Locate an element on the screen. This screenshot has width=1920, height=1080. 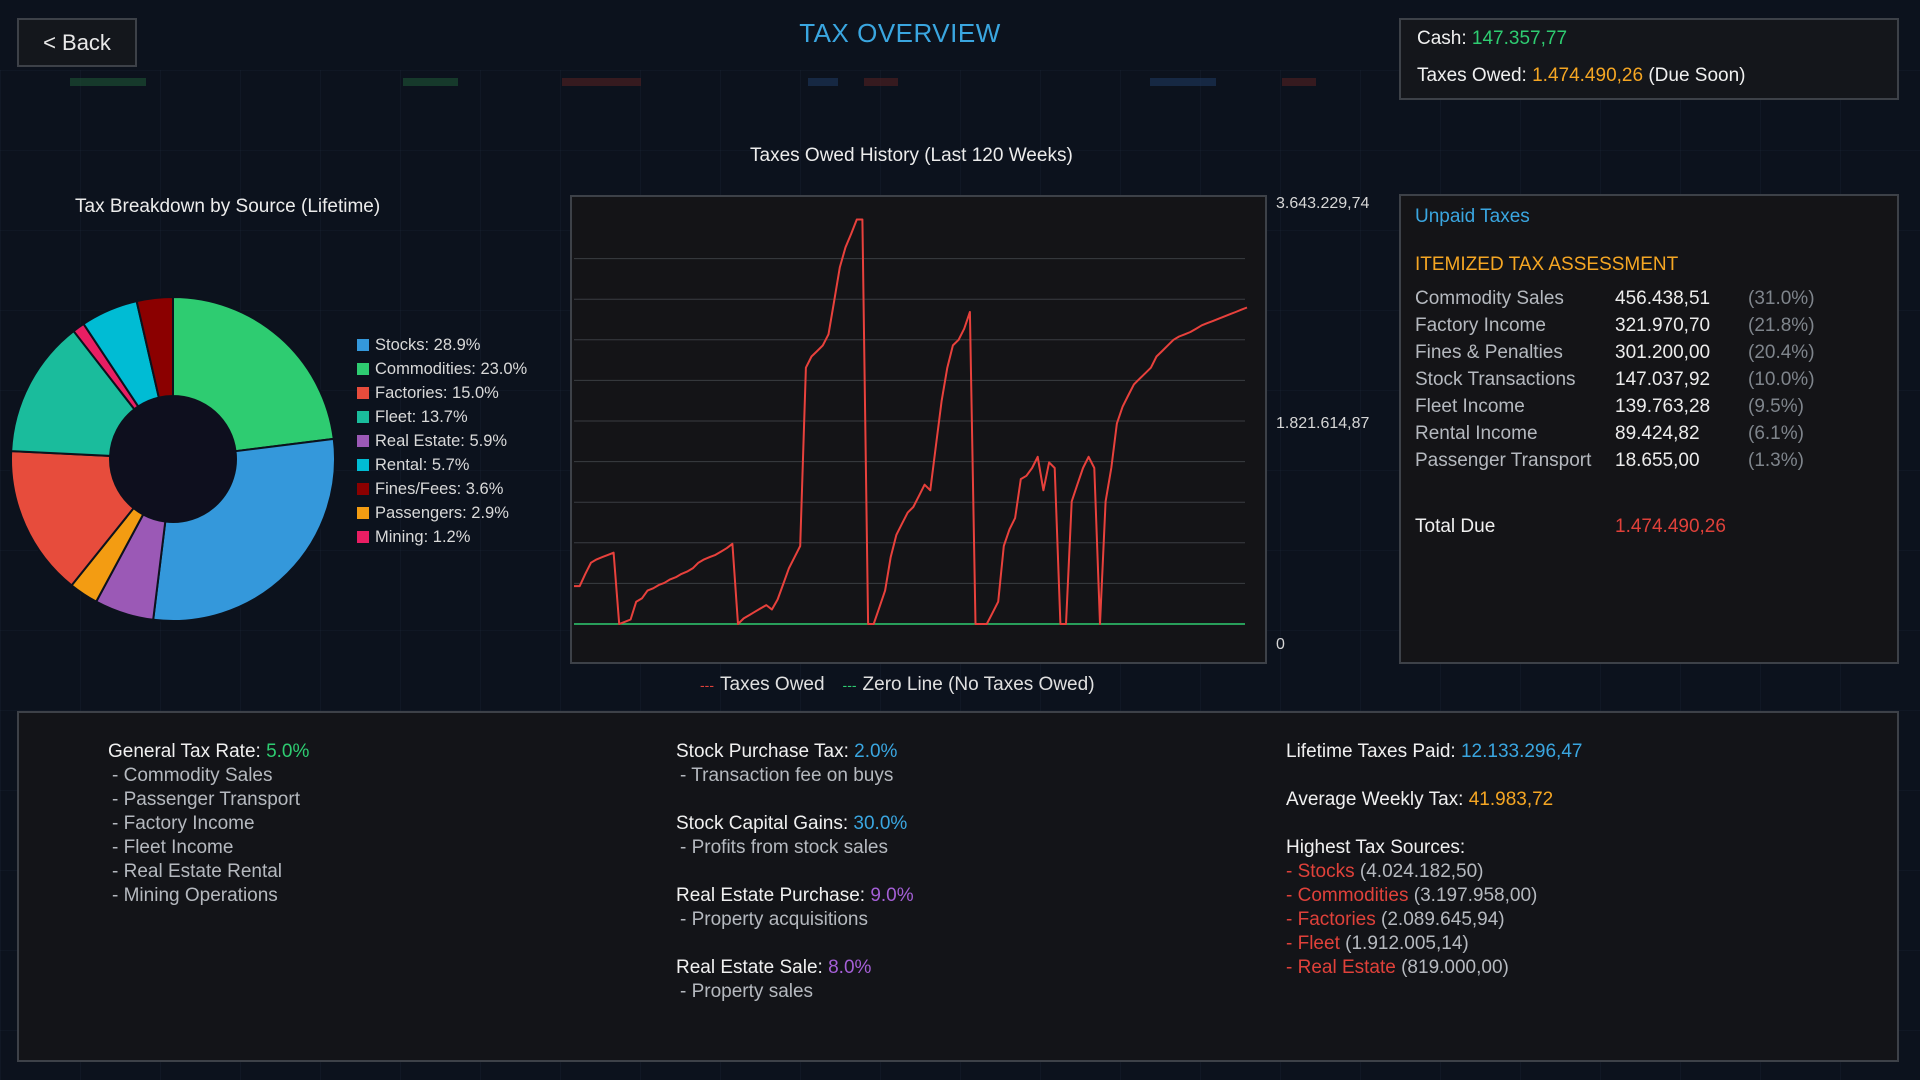
highest-source-value: (2.089.645,94) is located at coordinates (1443, 919).